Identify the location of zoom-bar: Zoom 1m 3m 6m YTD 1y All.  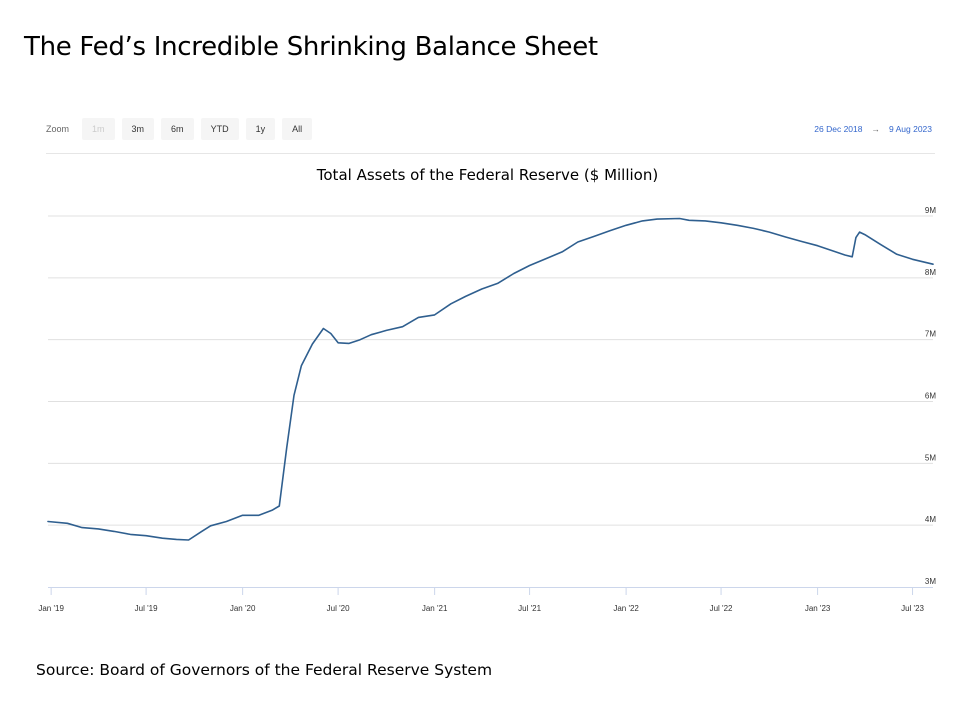
(179, 129).